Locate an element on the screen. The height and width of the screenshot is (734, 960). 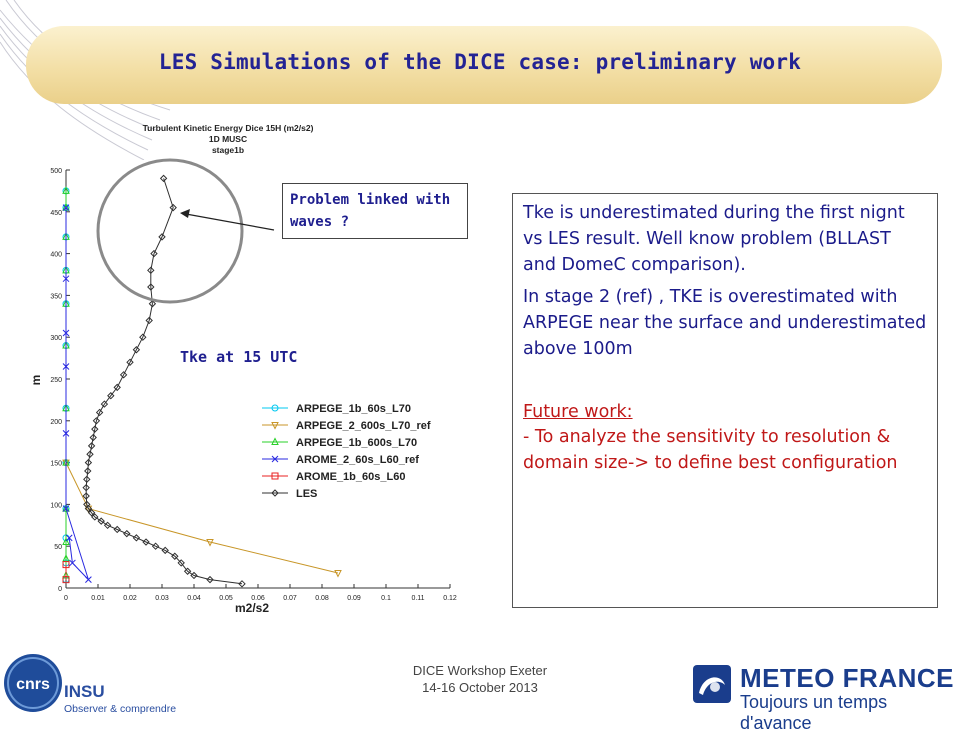
legend-label-arpege-2-600s-l70-ref: ARPEGE_2_600s_L70_ref is located at coordinates (363, 426).